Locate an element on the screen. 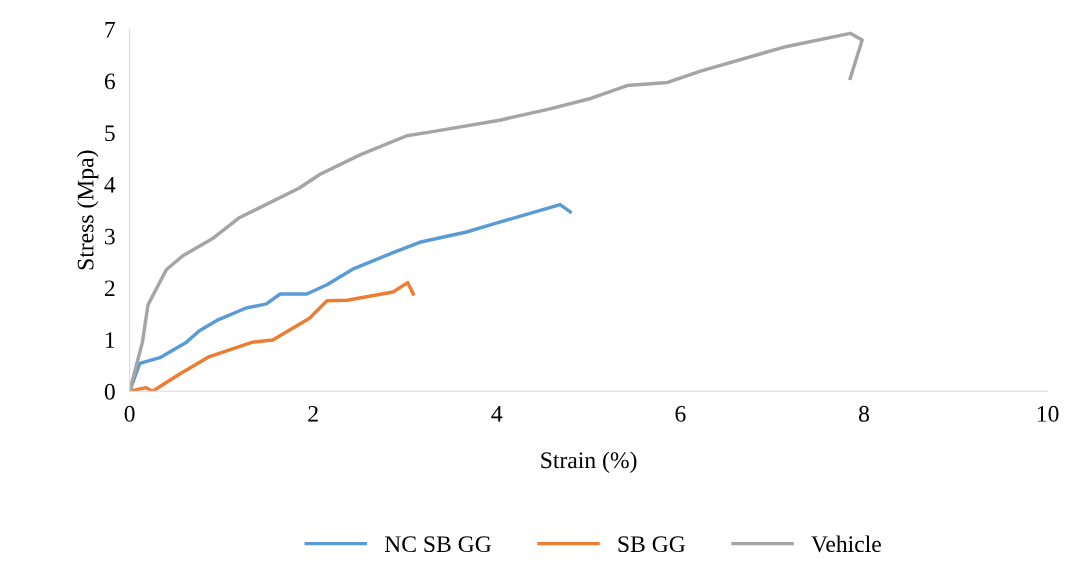  x-tick-label: 0 is located at coordinates (129, 413).